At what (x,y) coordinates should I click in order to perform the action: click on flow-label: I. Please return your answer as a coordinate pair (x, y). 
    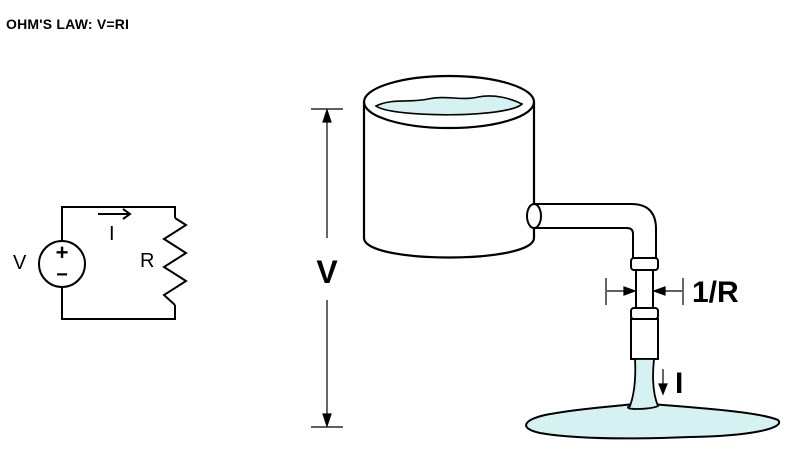
    Looking at the image, I should click on (679, 383).